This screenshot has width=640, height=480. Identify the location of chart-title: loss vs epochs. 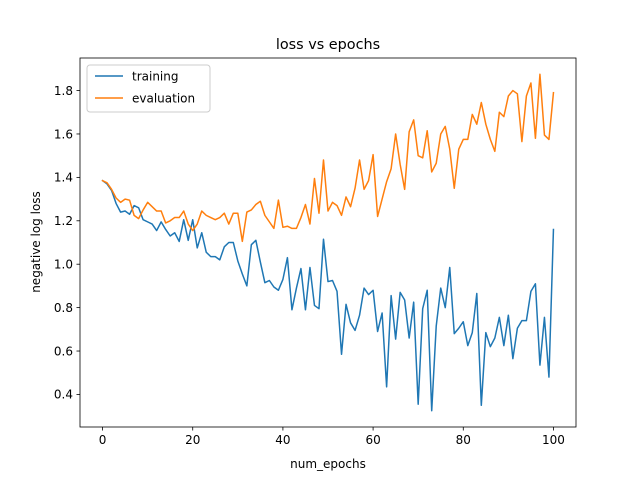
(328, 45).